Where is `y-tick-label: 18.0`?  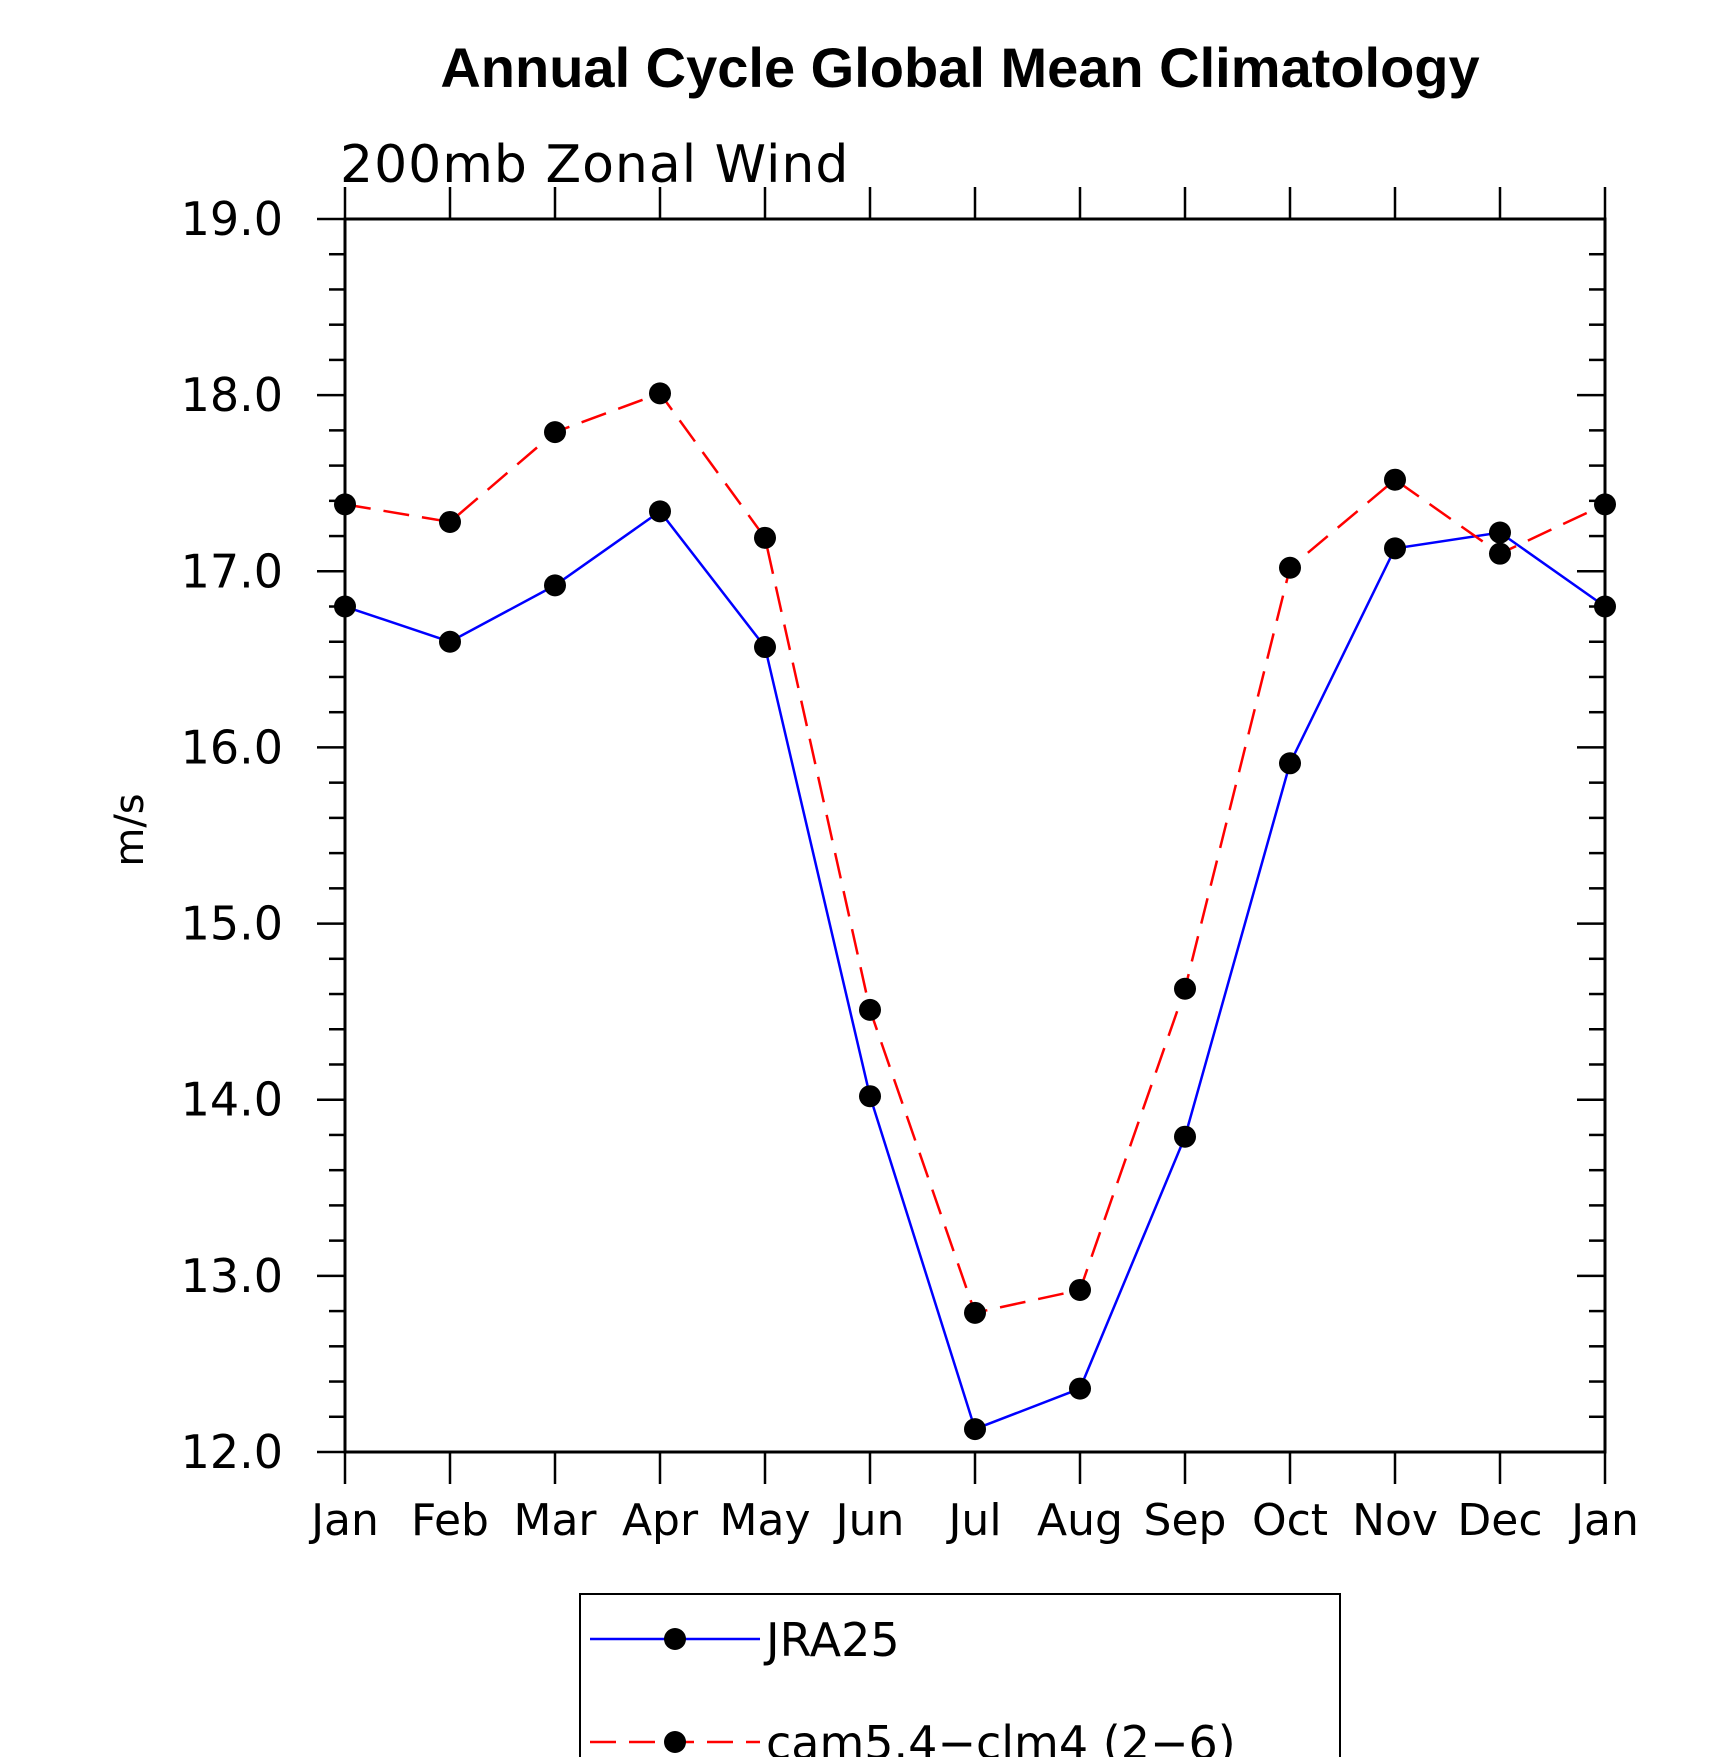
y-tick-label: 18.0 is located at coordinates (232, 395).